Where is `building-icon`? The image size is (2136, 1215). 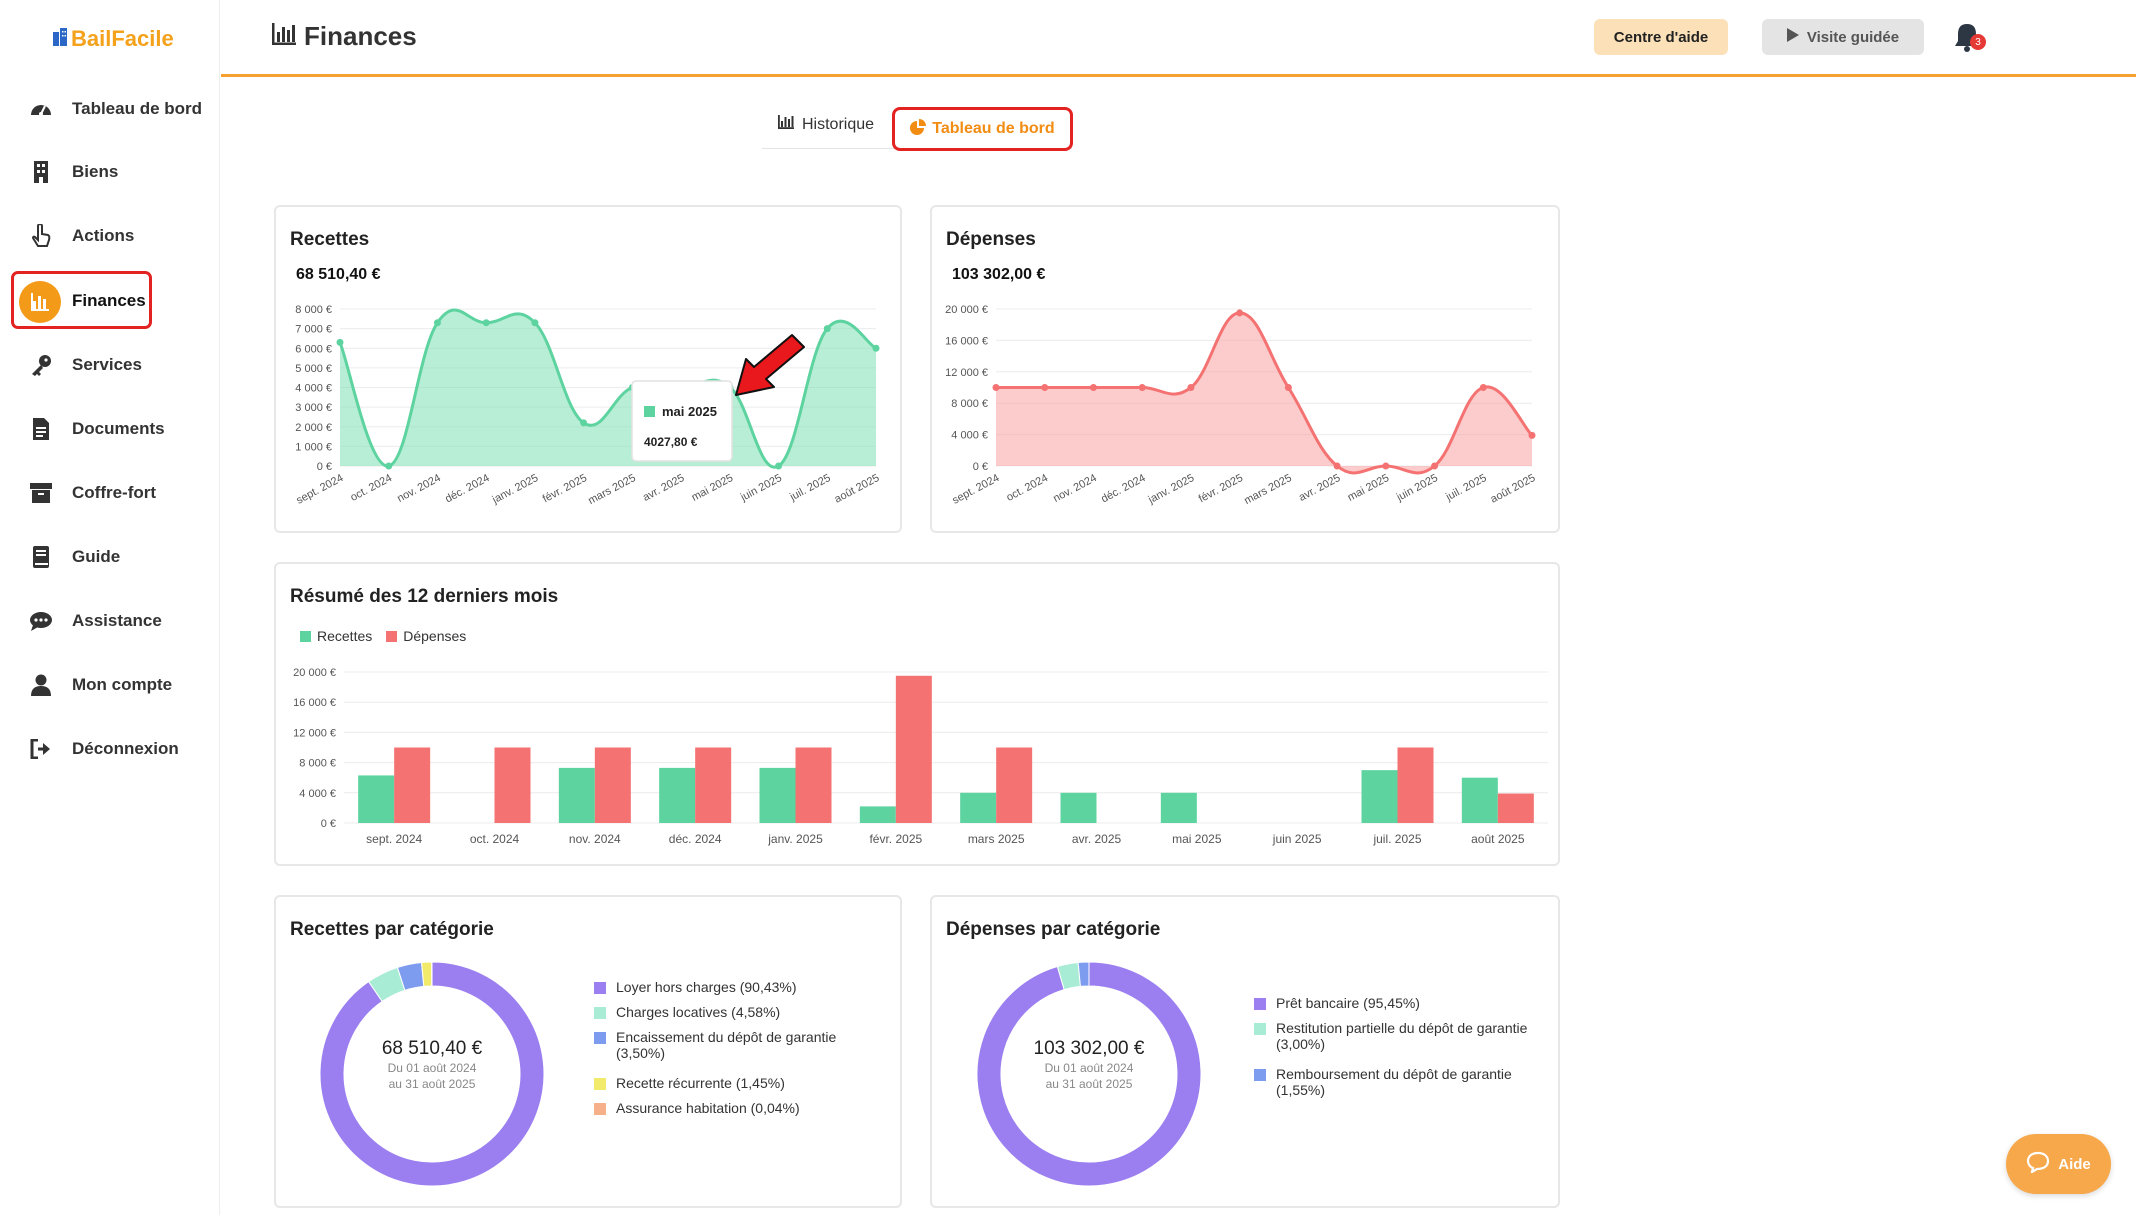 building-icon is located at coordinates (41, 172).